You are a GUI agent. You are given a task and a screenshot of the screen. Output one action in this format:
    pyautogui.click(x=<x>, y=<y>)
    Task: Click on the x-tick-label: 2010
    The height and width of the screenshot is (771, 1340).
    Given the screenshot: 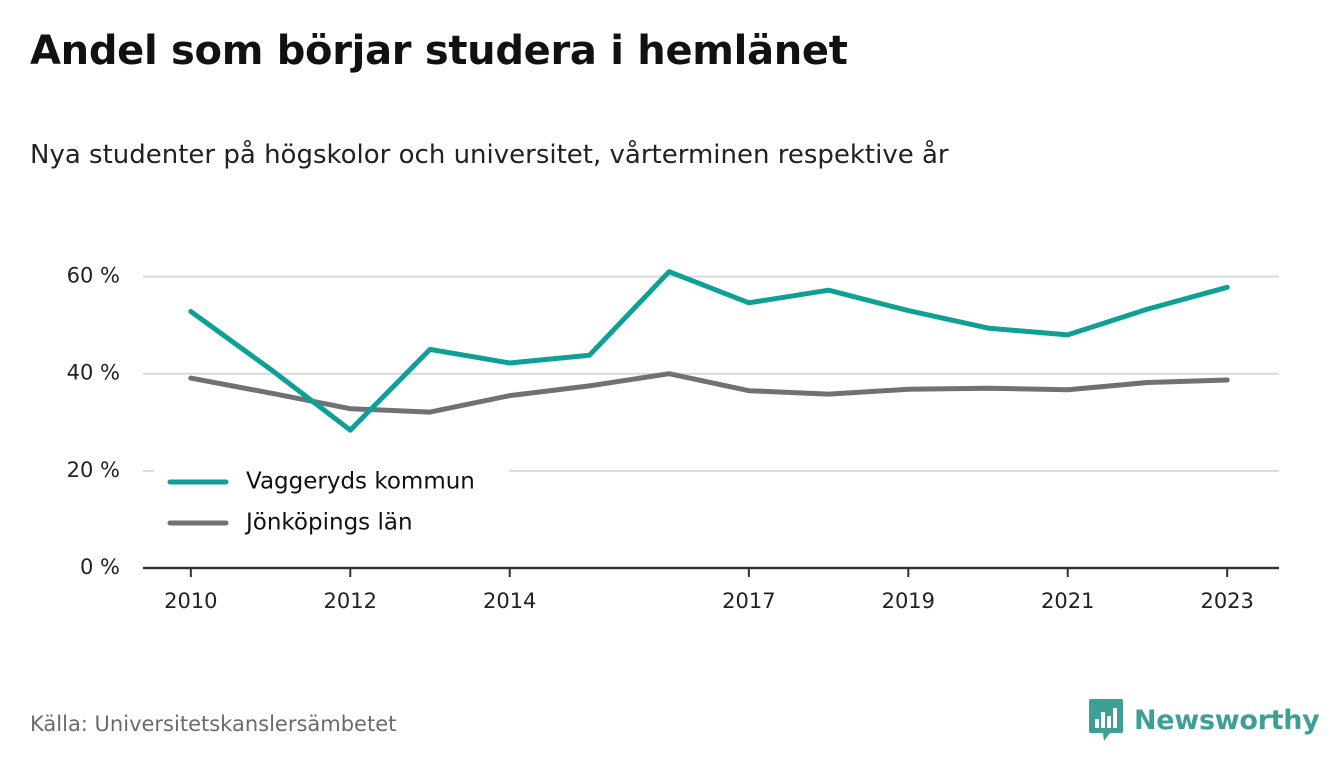 What is the action you would take?
    pyautogui.click(x=190, y=601)
    